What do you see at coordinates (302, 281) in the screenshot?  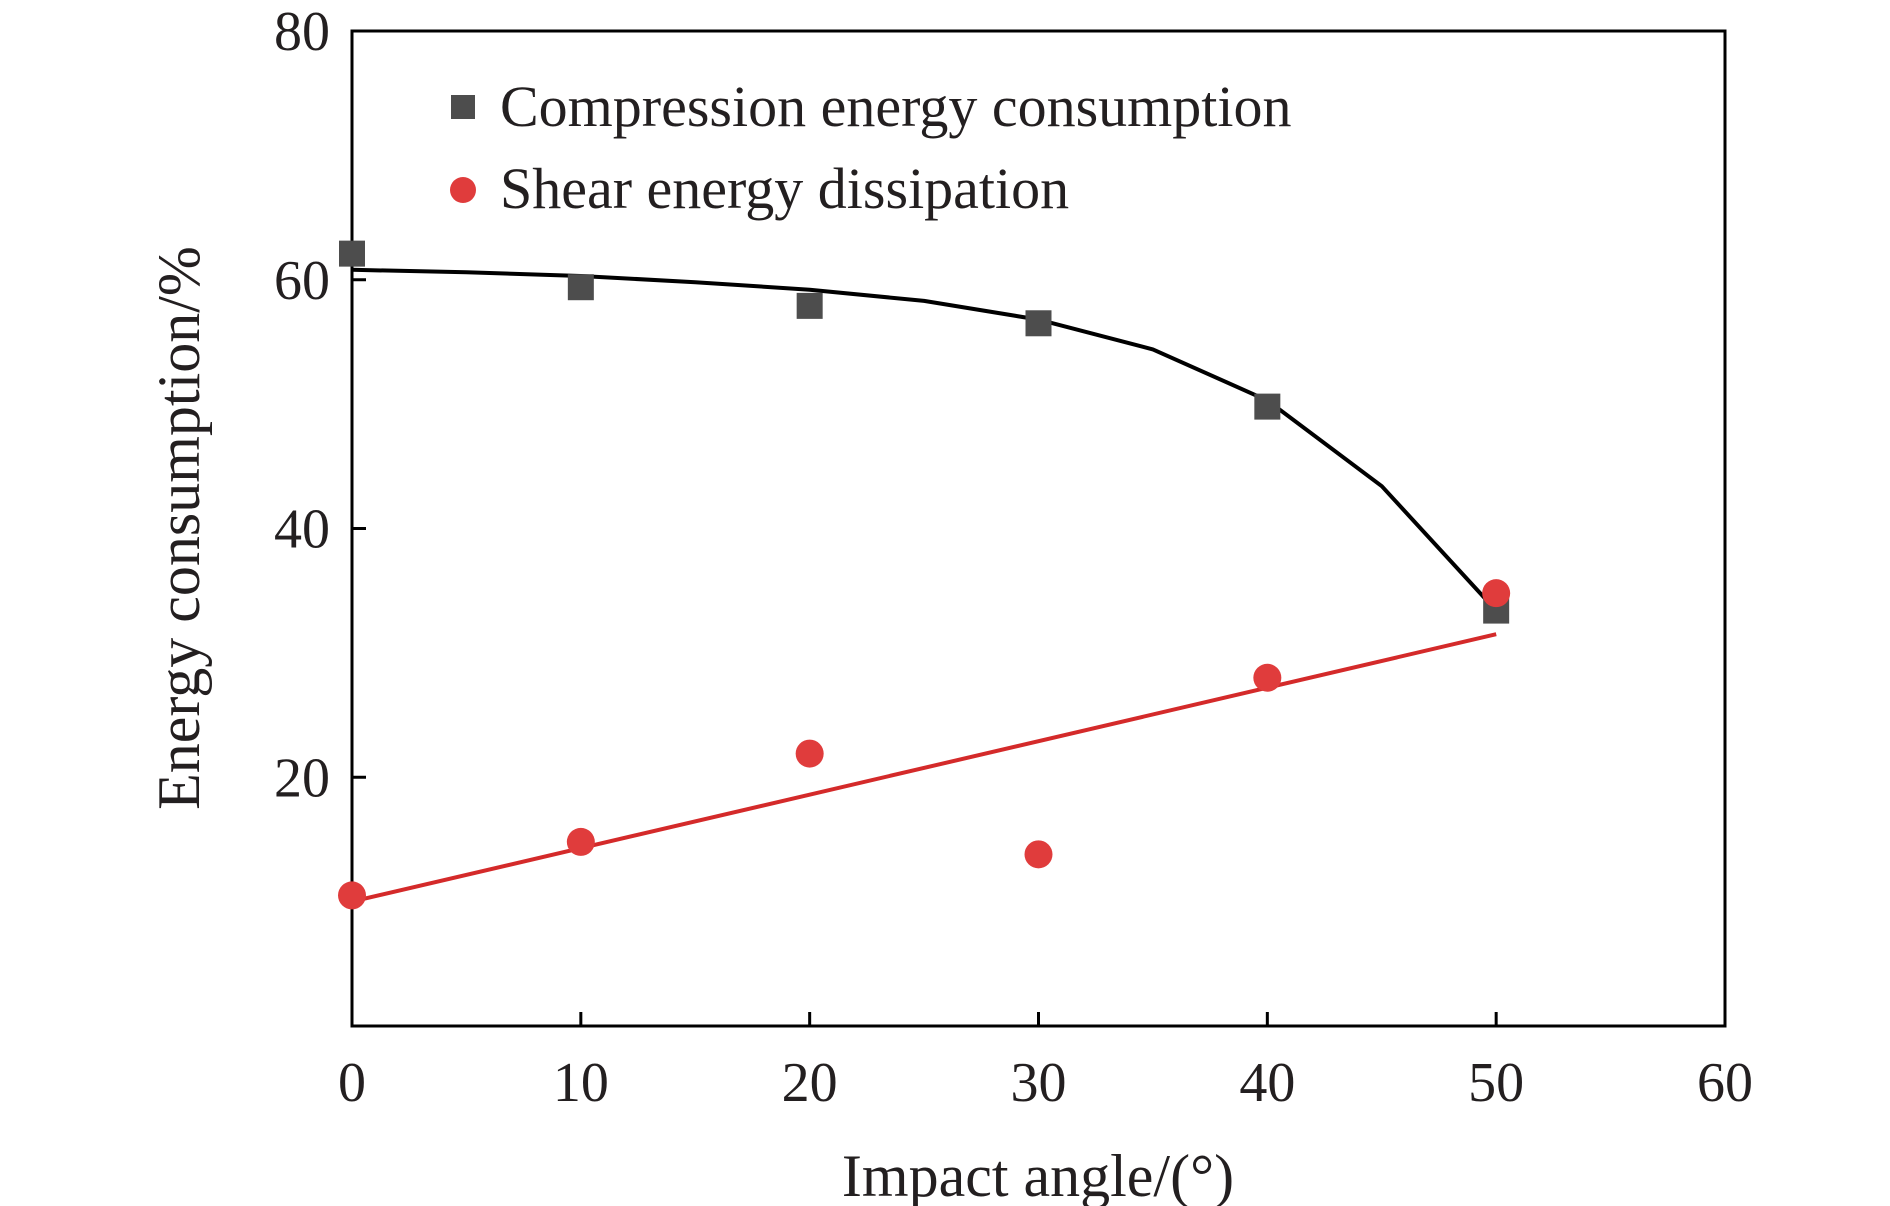 I see `y-tick-label-2: 60` at bounding box center [302, 281].